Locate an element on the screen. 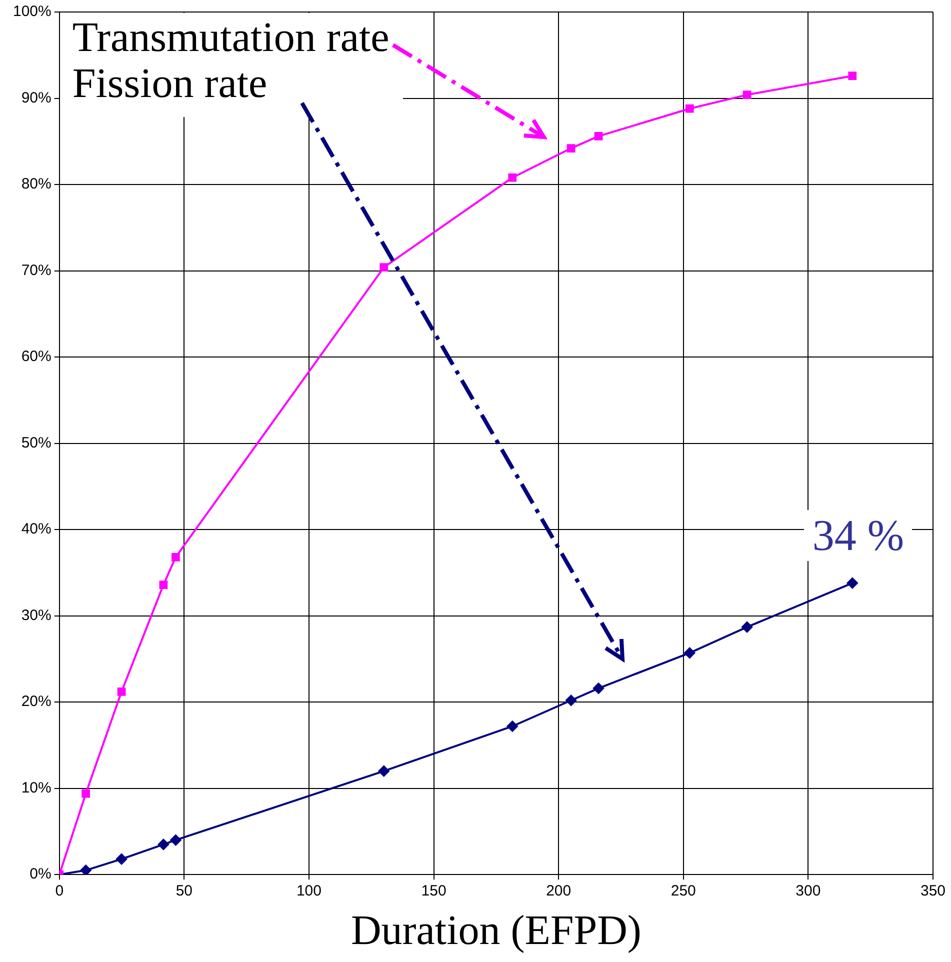 The height and width of the screenshot is (962, 951). y-tick-label: 0% is located at coordinates (41, 874).